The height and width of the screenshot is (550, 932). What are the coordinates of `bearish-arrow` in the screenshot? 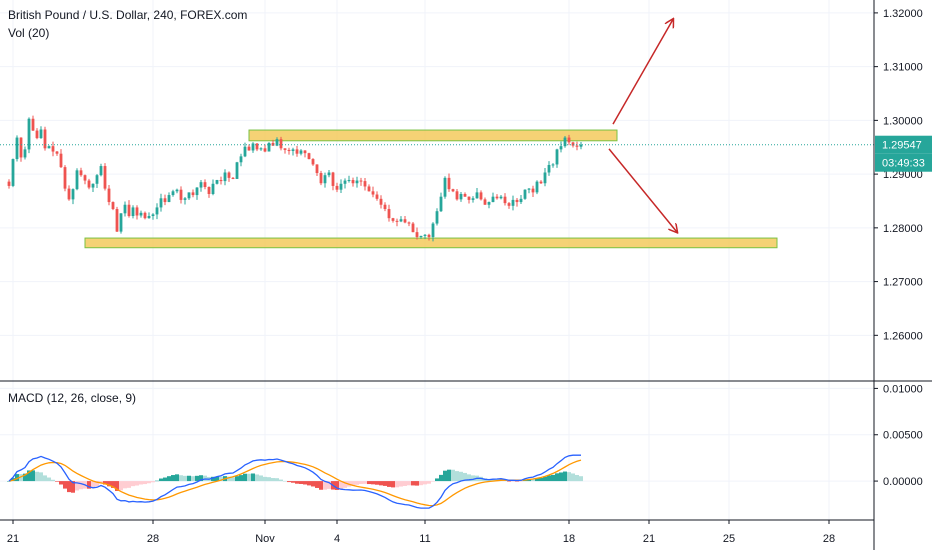 It's located at (642, 190).